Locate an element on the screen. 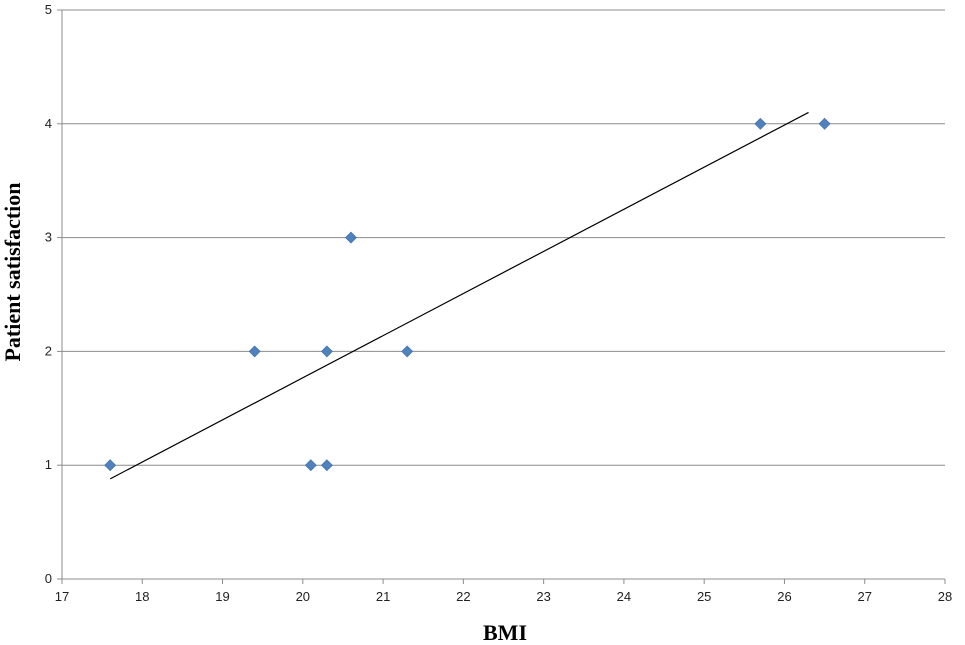 The height and width of the screenshot is (645, 965). y-tick-label: 4 is located at coordinates (48, 123).